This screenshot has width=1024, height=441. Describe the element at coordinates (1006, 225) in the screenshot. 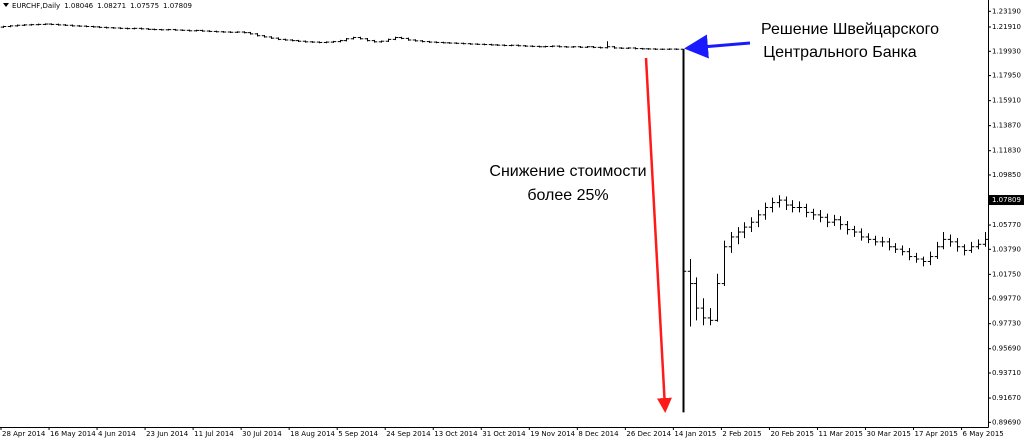

I see `y-tick-label: 1.05770` at that location.